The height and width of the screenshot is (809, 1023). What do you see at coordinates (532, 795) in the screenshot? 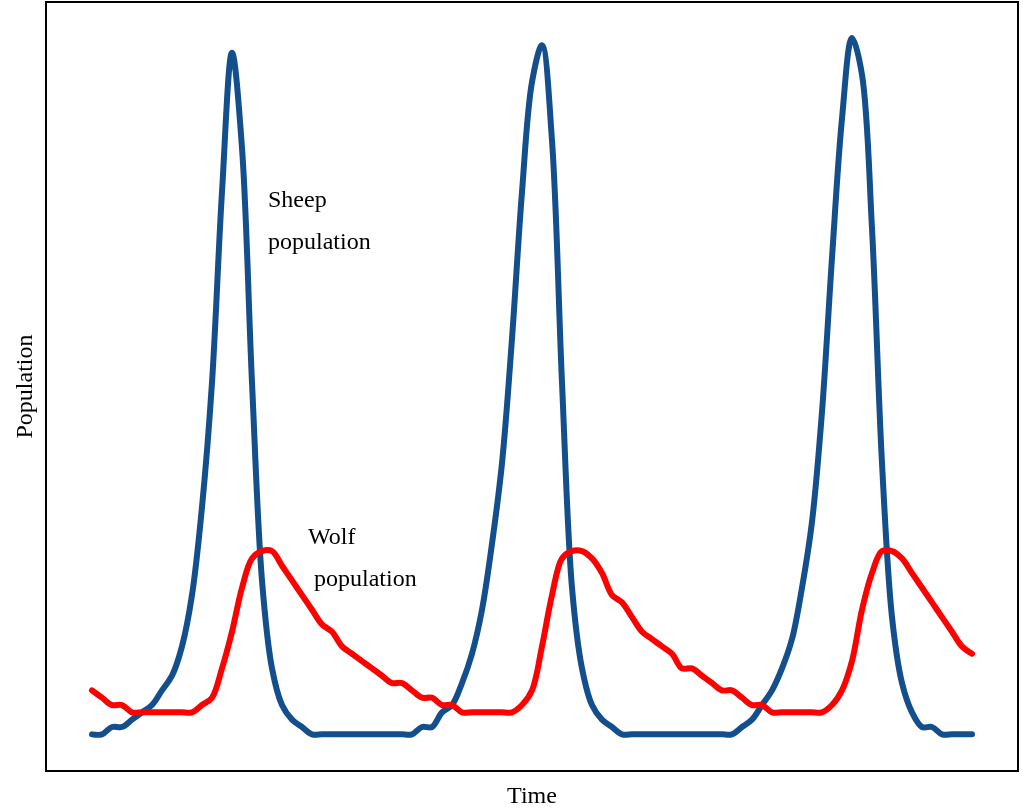
I see `x-axis-title: Time` at bounding box center [532, 795].